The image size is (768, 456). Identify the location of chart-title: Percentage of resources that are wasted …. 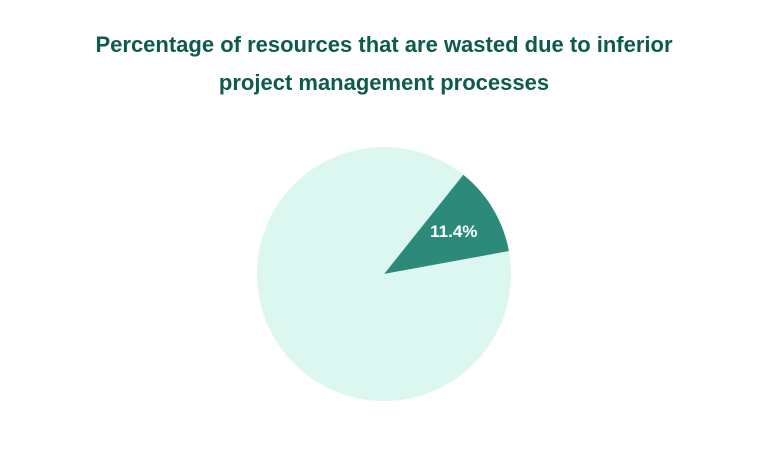
(384, 64).